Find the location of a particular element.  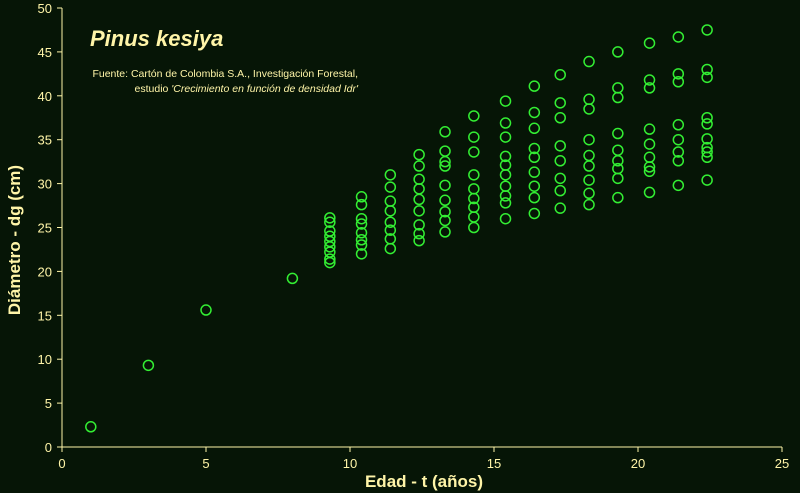

y-tick-label: 25 is located at coordinates (45, 228).